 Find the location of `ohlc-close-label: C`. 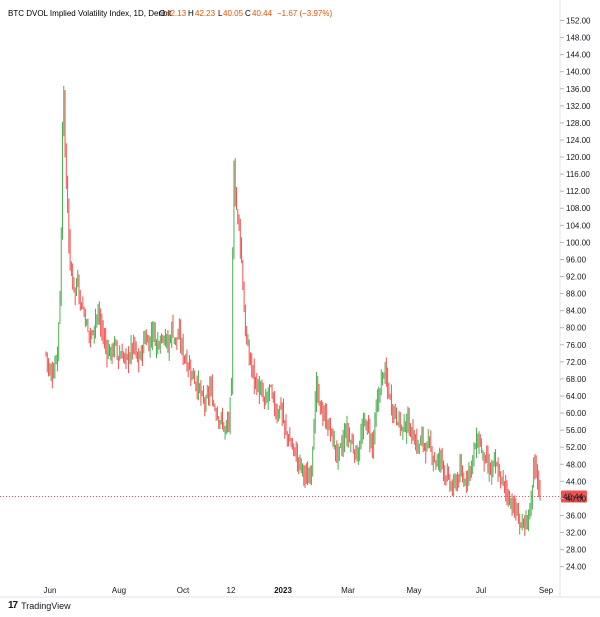

ohlc-close-label: C is located at coordinates (248, 13).